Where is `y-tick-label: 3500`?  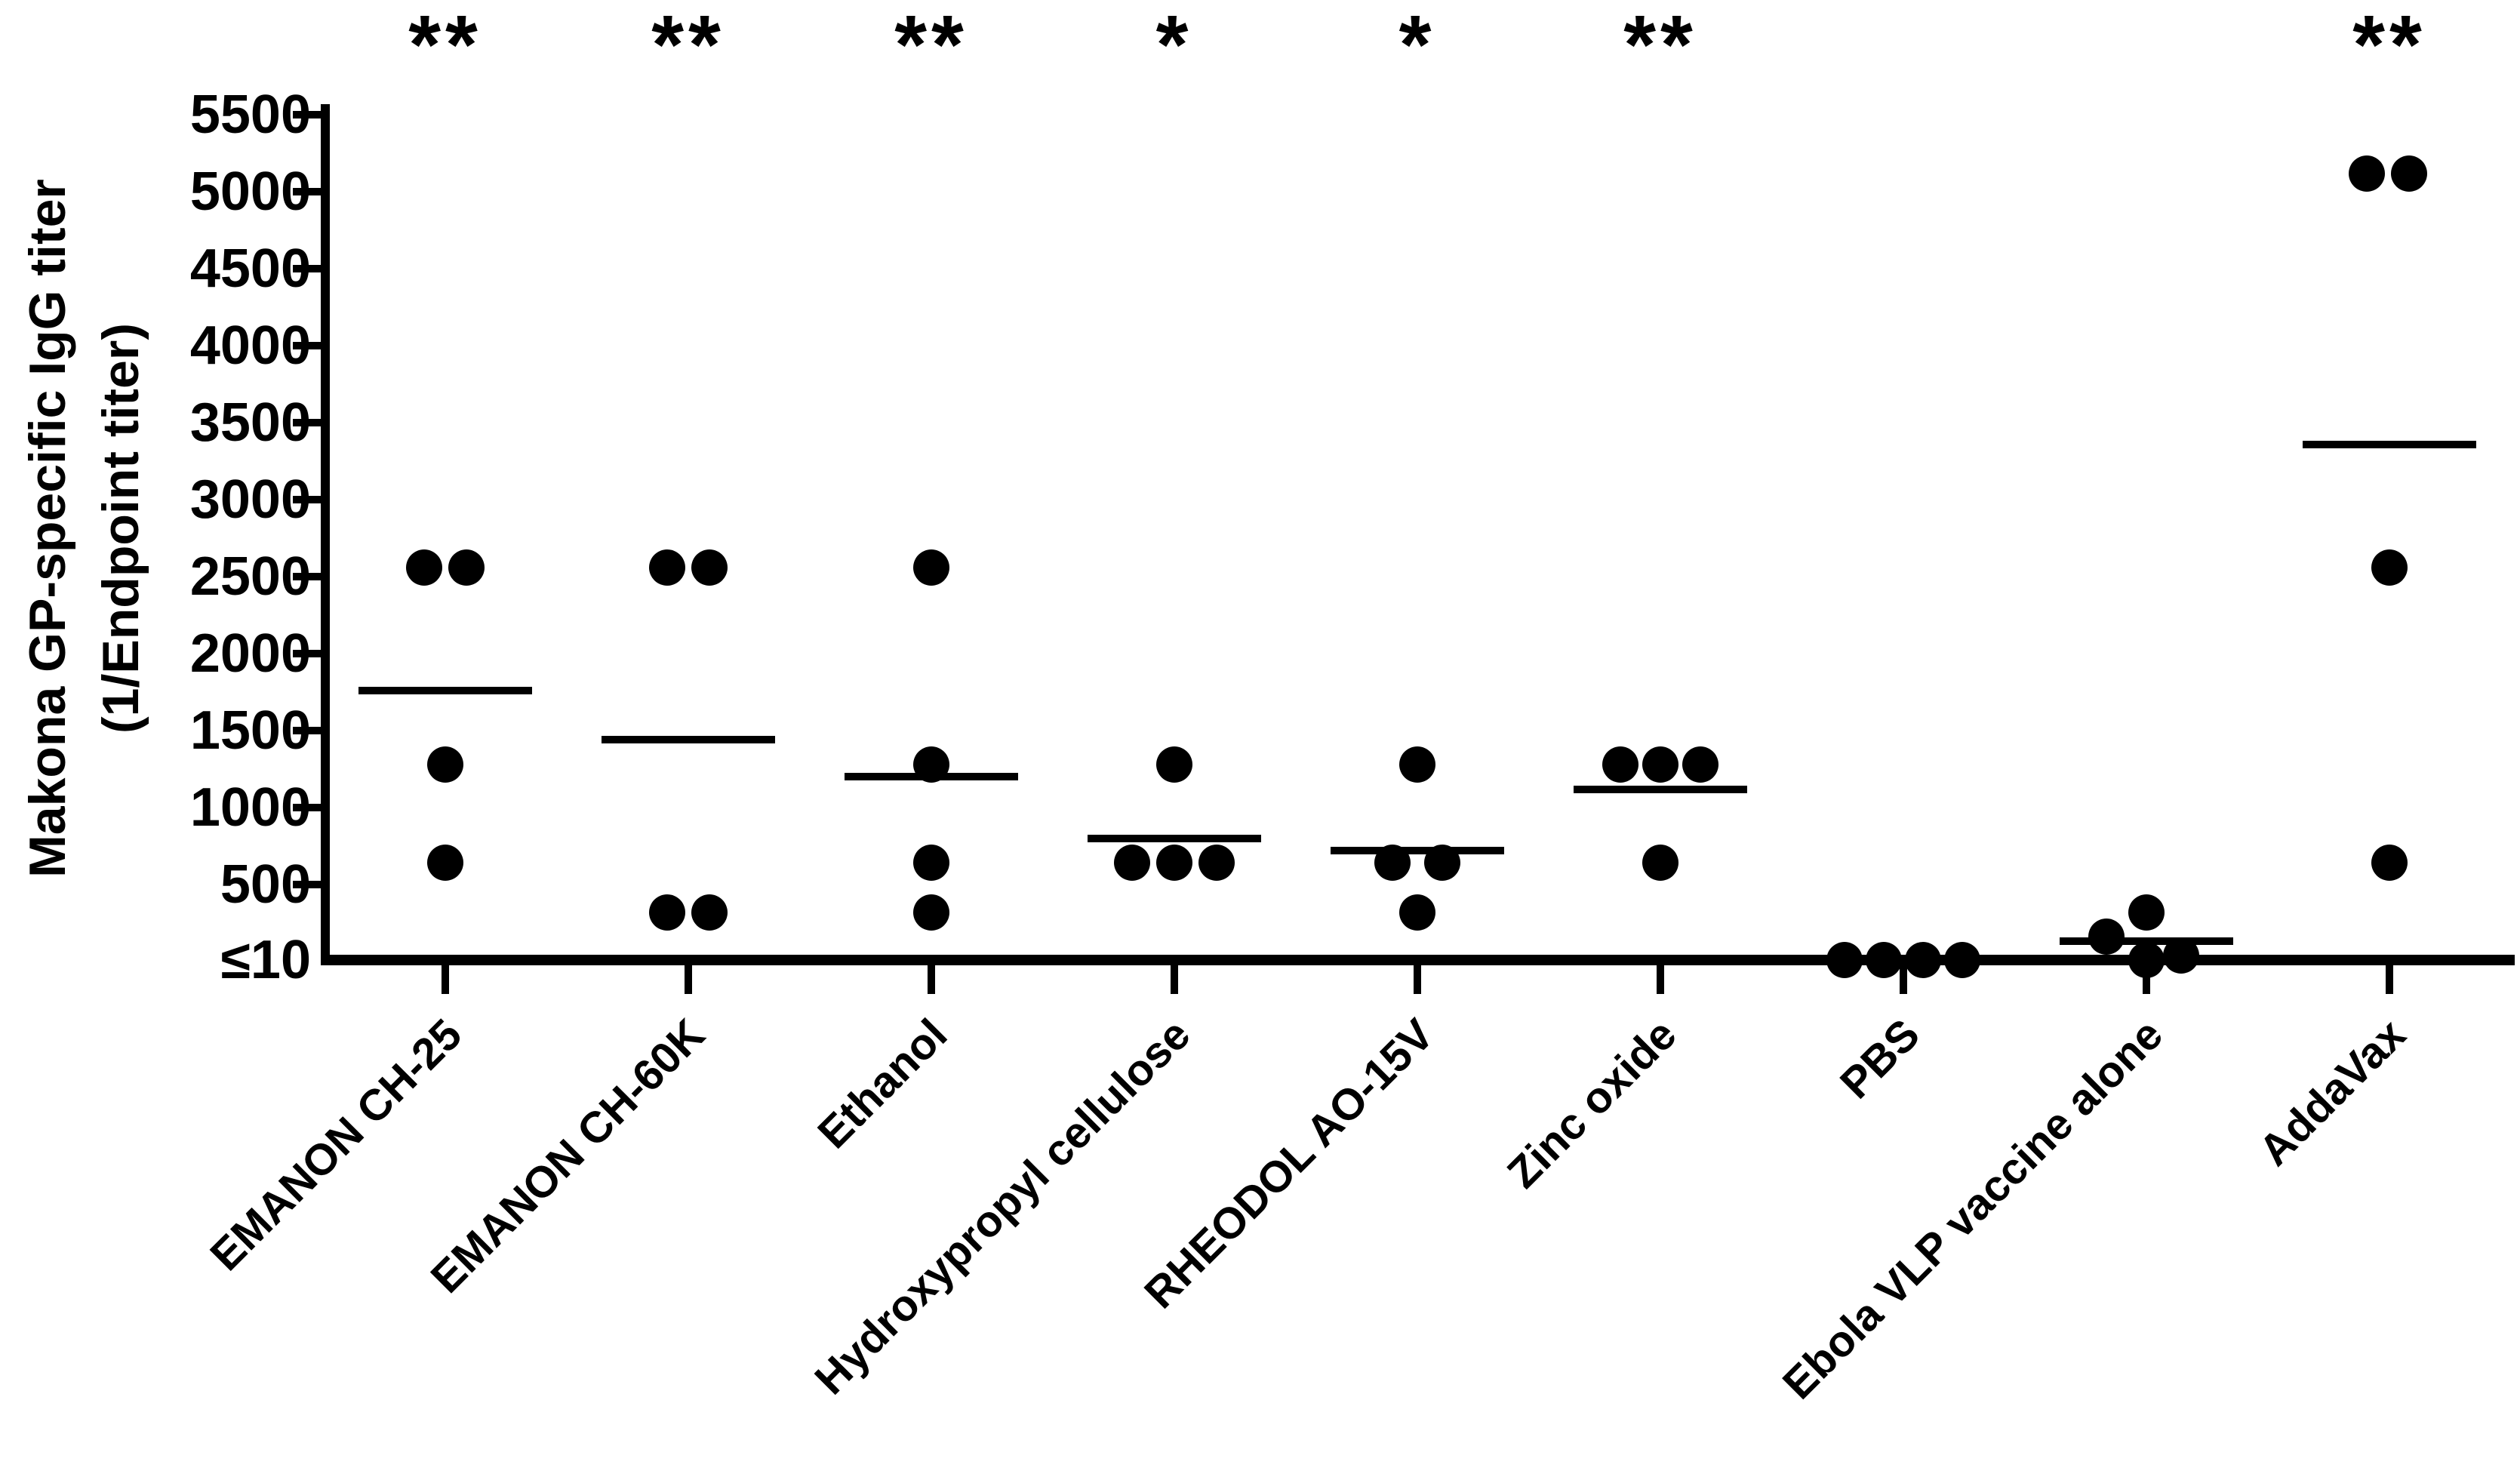
y-tick-label: 3500 is located at coordinates (250, 423).